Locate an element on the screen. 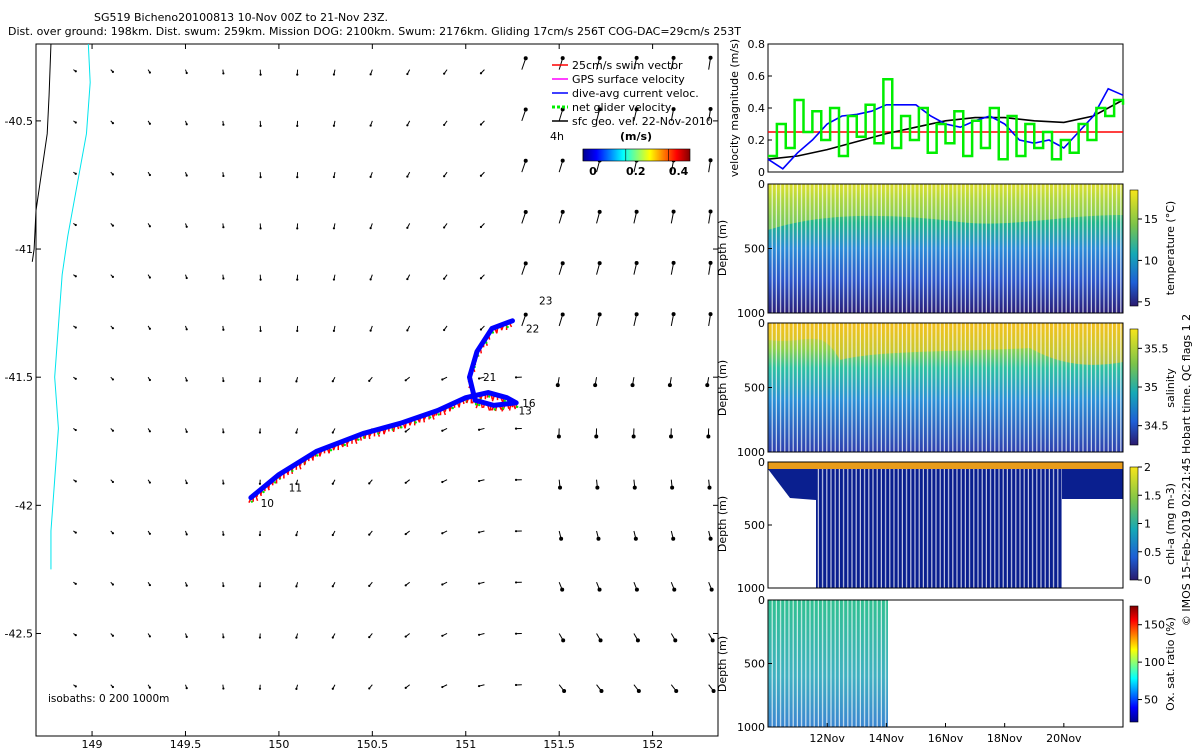  velocity-y-tick-label: 0.4 is located at coordinates (757, 108).